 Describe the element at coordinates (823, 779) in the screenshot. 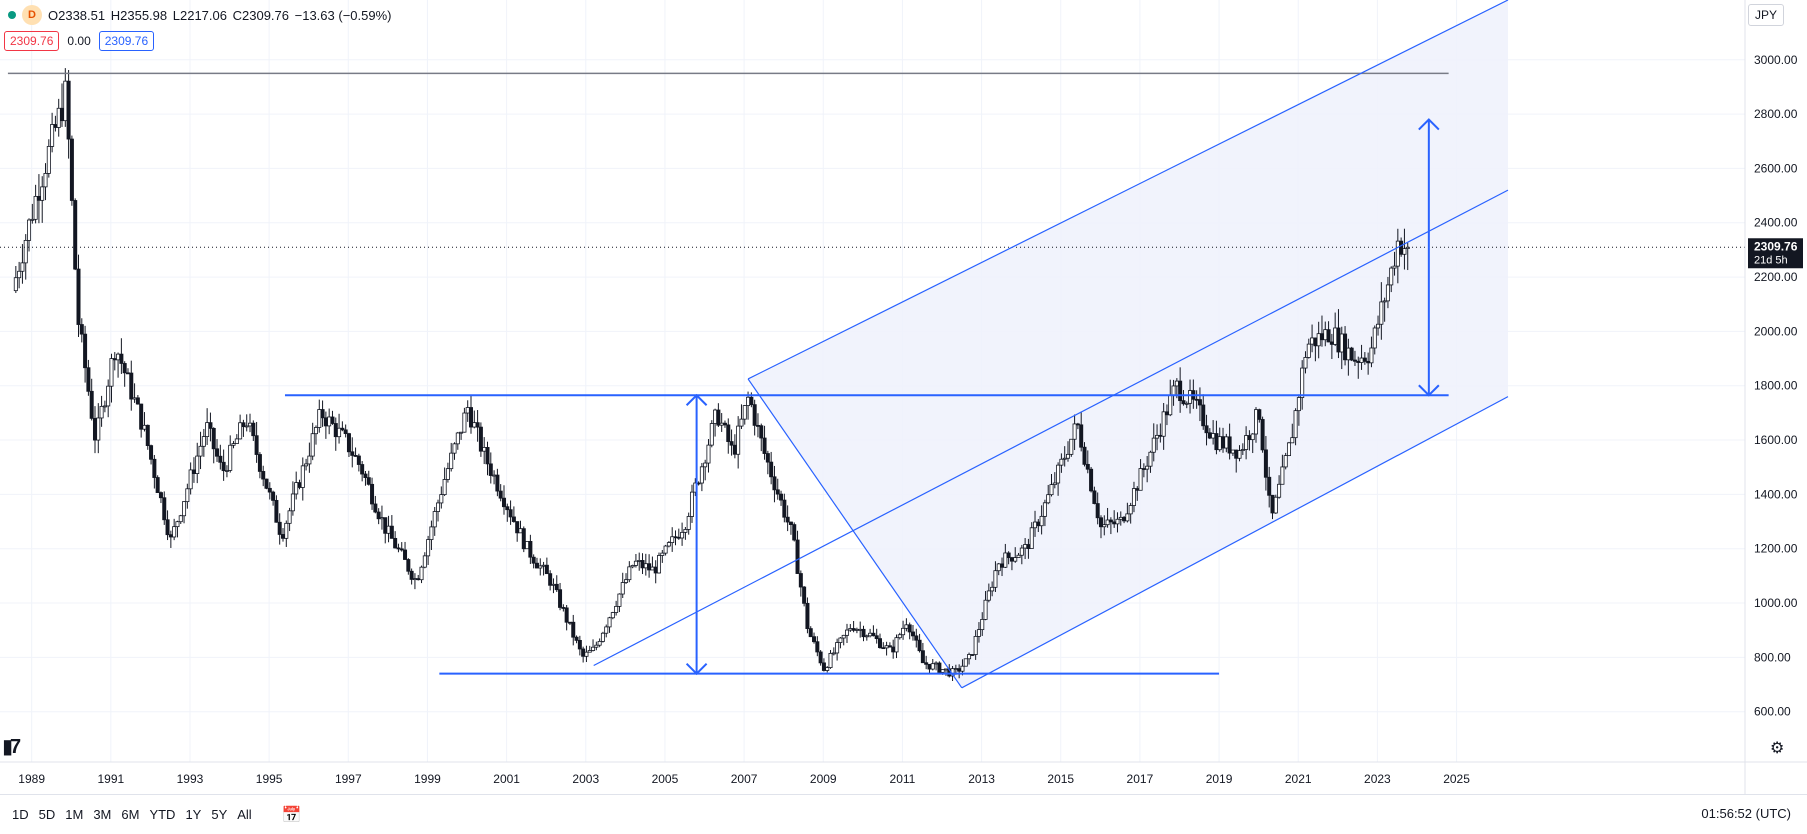

I see `x-tick-label: 2009` at that location.